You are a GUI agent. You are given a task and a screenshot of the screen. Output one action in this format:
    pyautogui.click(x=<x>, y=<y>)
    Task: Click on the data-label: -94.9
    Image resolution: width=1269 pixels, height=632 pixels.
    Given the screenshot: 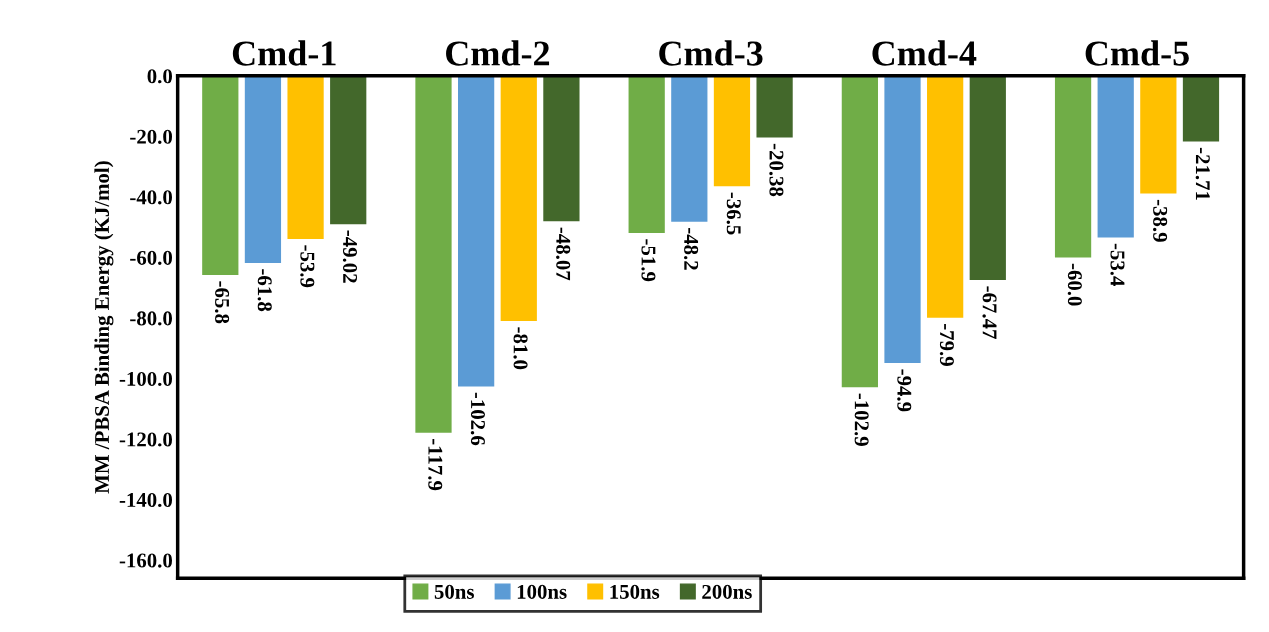 What is the action you would take?
    pyautogui.click(x=904, y=390)
    